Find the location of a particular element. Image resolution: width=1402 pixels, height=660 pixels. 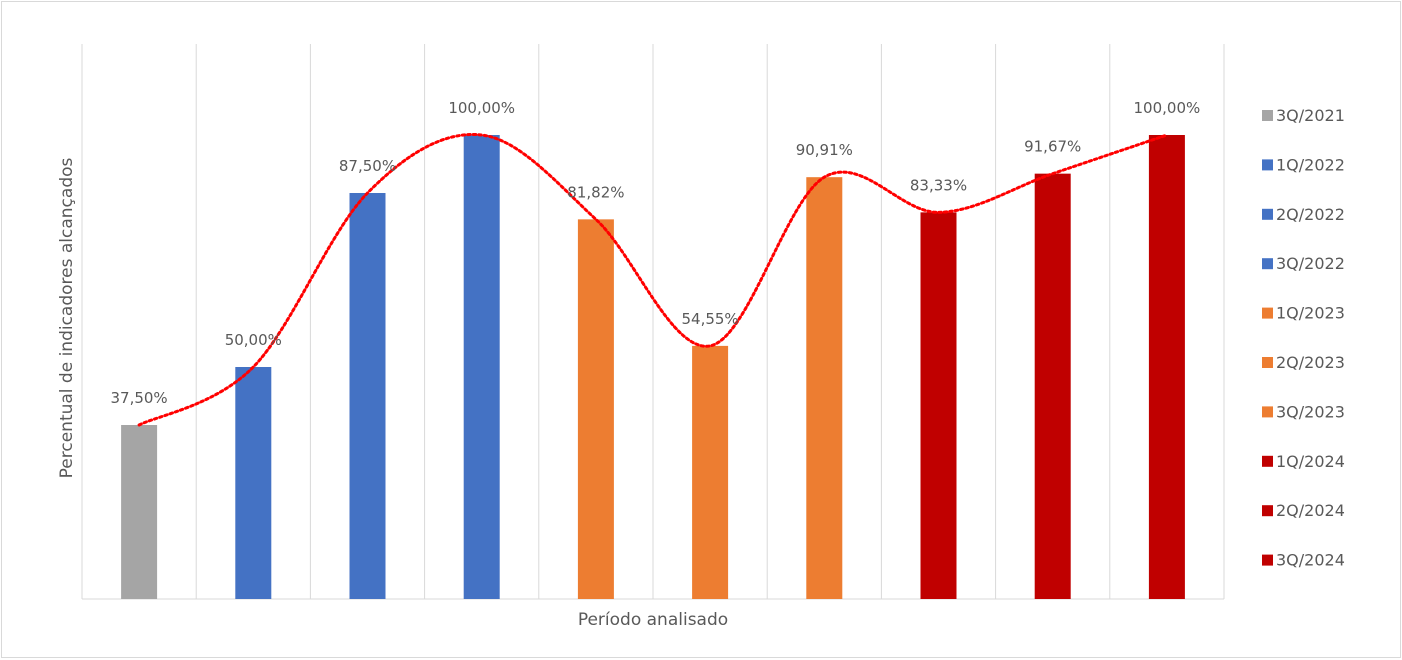

data-label: 90,91% is located at coordinates (824, 150).